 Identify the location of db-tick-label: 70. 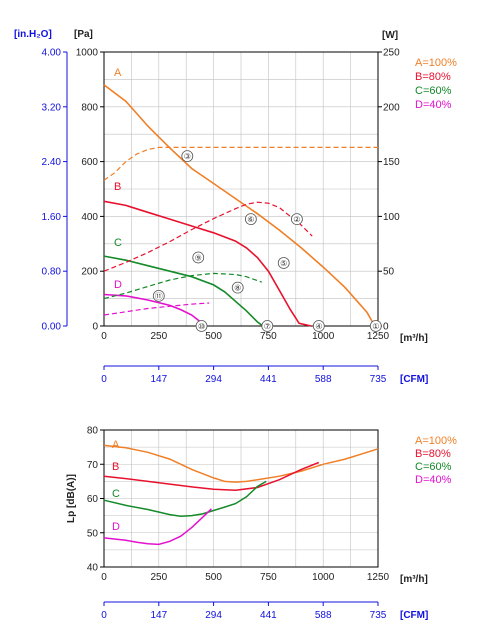
(93, 465).